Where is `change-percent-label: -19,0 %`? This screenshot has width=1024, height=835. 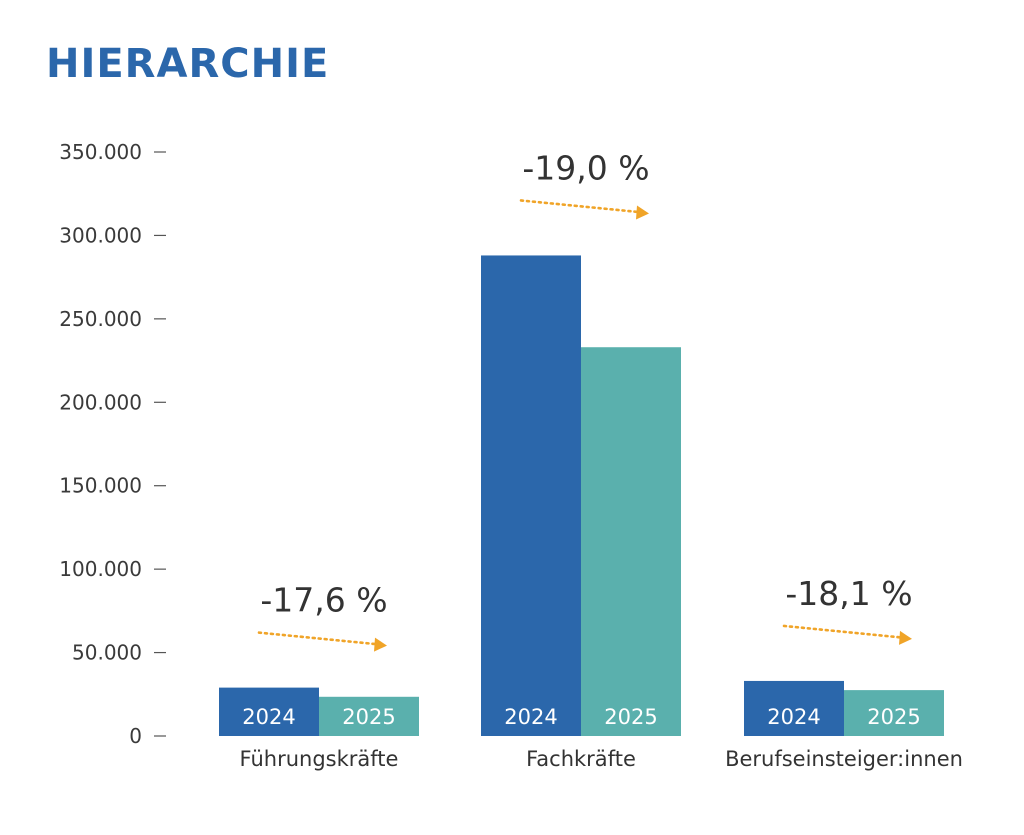
change-percent-label: -19,0 % is located at coordinates (585, 167).